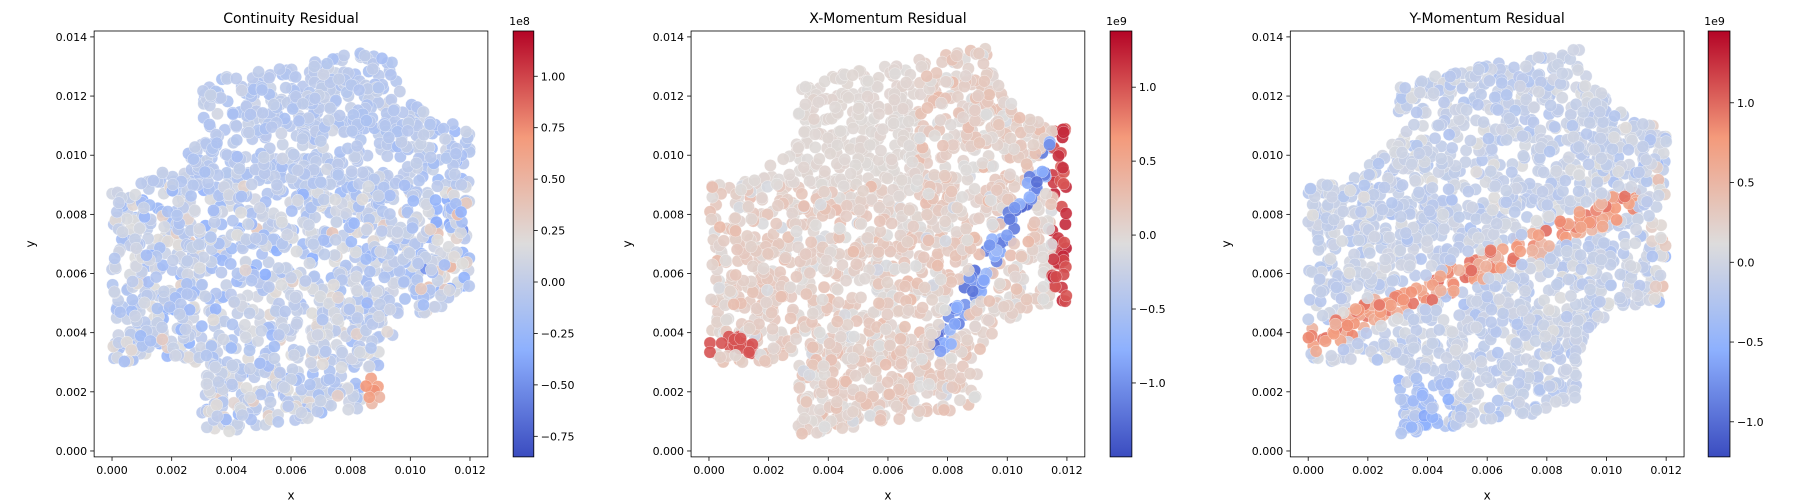 The image size is (1800, 500). Describe the element at coordinates (948, 470) in the screenshot. I see `x-tick-label: 0.008` at that location.